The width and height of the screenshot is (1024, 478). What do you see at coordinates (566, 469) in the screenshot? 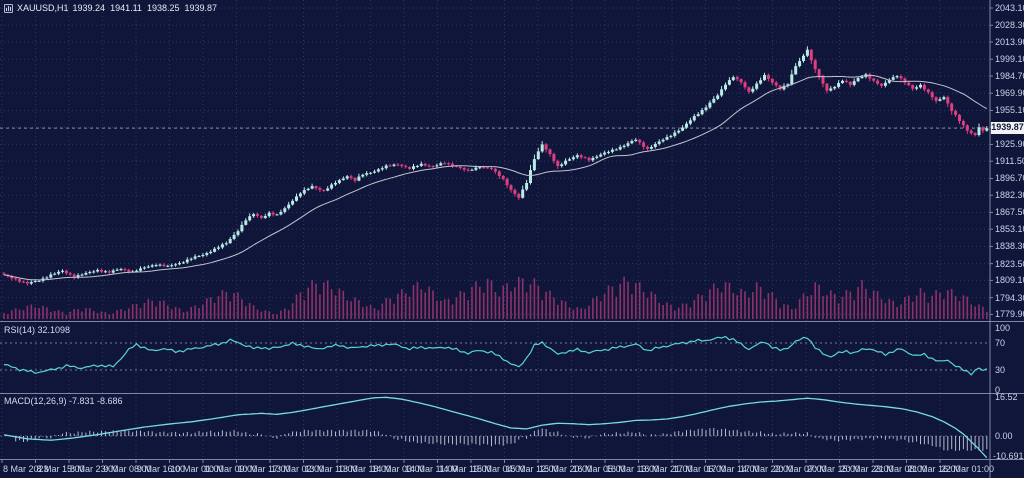
I see `time-axis-label: 15 Mar 20:00` at bounding box center [566, 469].